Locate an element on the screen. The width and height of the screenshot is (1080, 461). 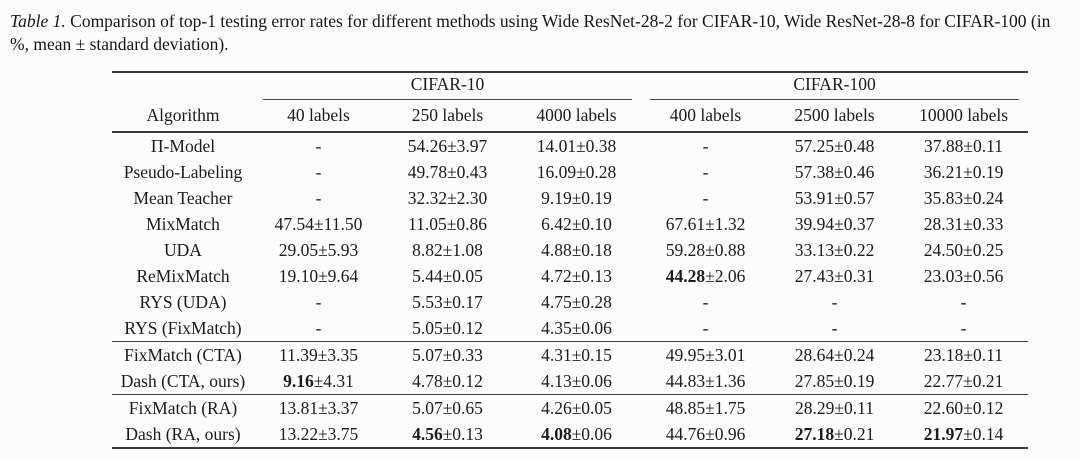
mean-value: 59.28 is located at coordinates (685, 249).